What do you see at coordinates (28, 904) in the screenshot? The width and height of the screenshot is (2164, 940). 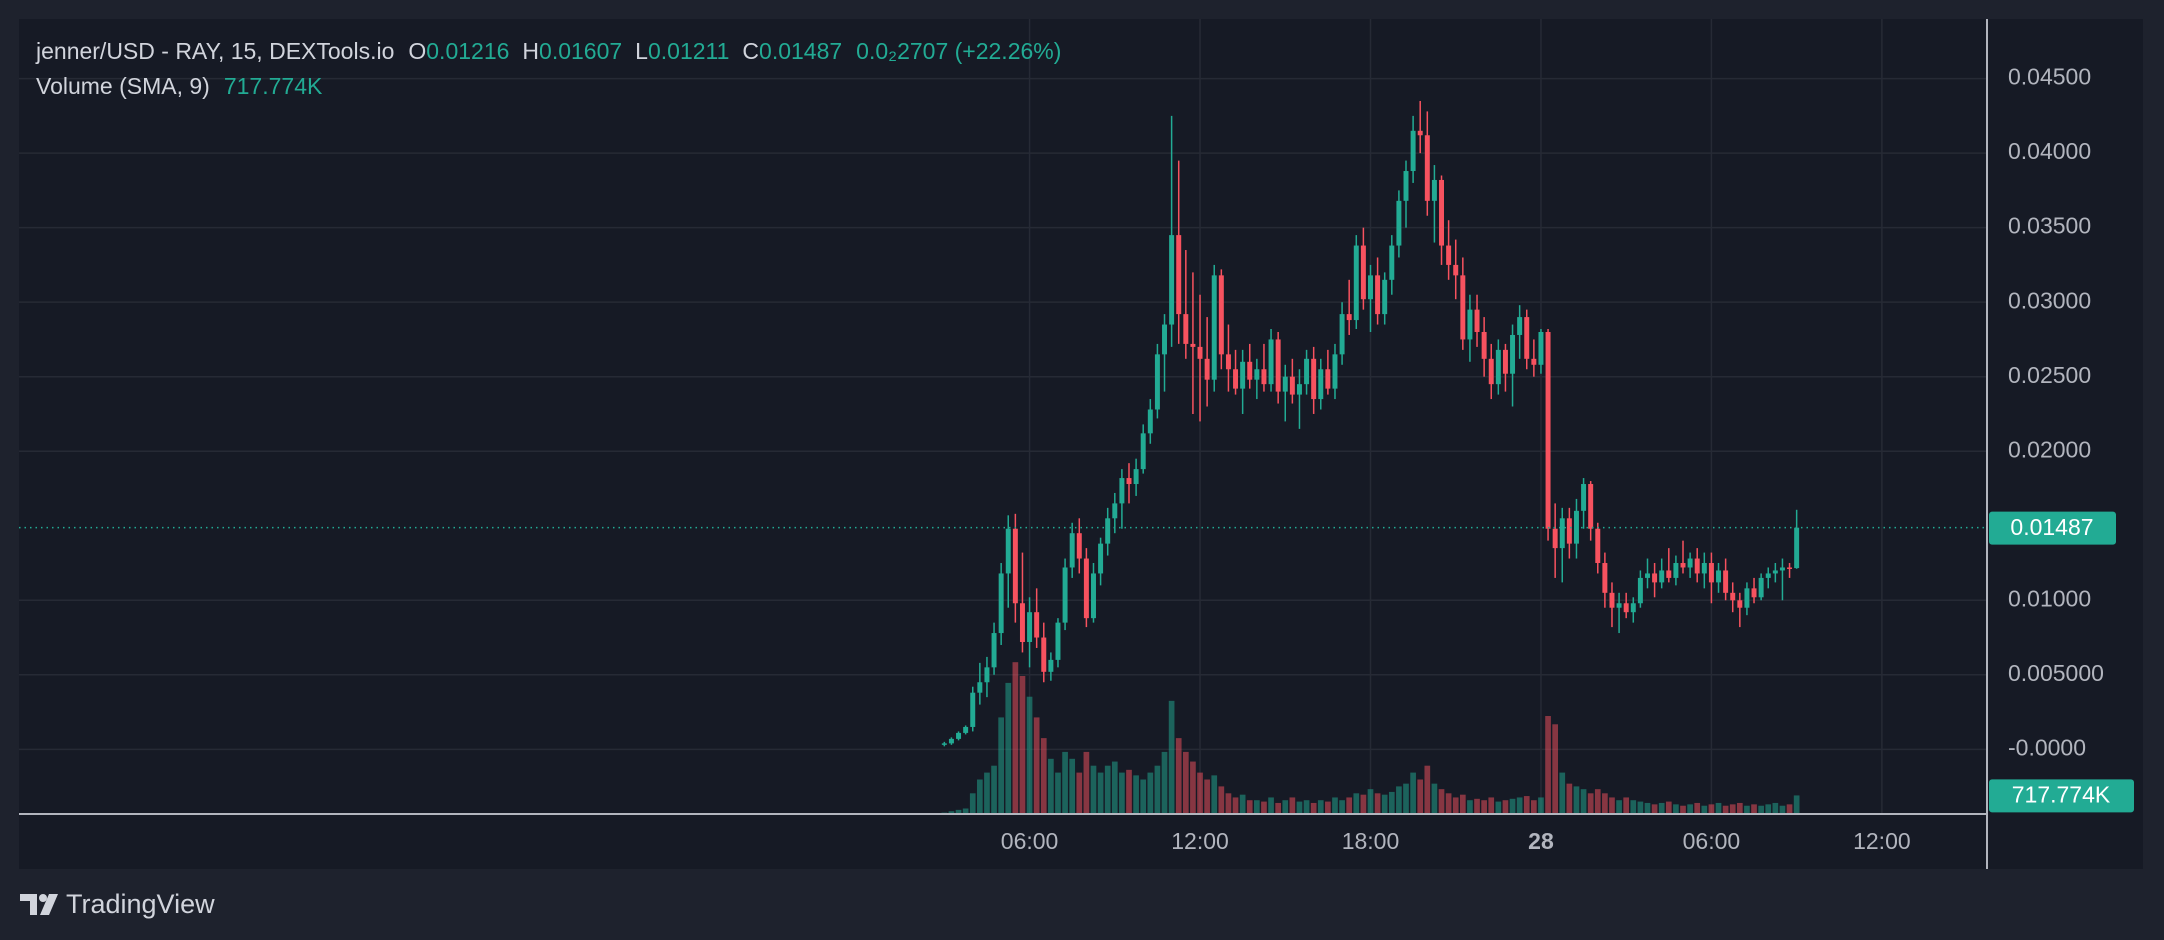 I see `logo-shape` at bounding box center [28, 904].